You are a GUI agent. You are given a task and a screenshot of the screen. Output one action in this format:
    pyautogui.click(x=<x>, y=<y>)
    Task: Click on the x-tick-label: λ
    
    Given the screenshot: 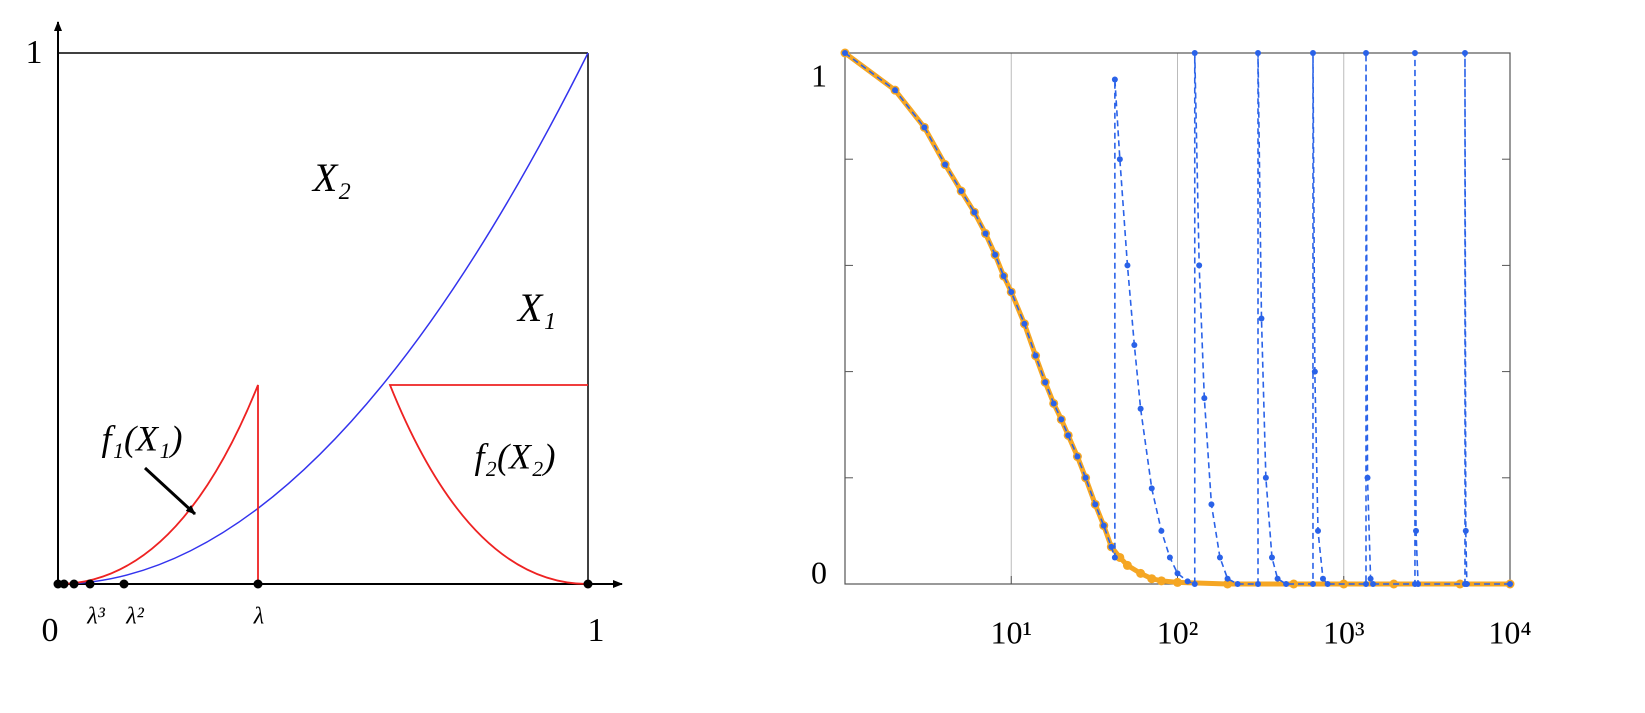 What is the action you would take?
    pyautogui.click(x=258, y=617)
    